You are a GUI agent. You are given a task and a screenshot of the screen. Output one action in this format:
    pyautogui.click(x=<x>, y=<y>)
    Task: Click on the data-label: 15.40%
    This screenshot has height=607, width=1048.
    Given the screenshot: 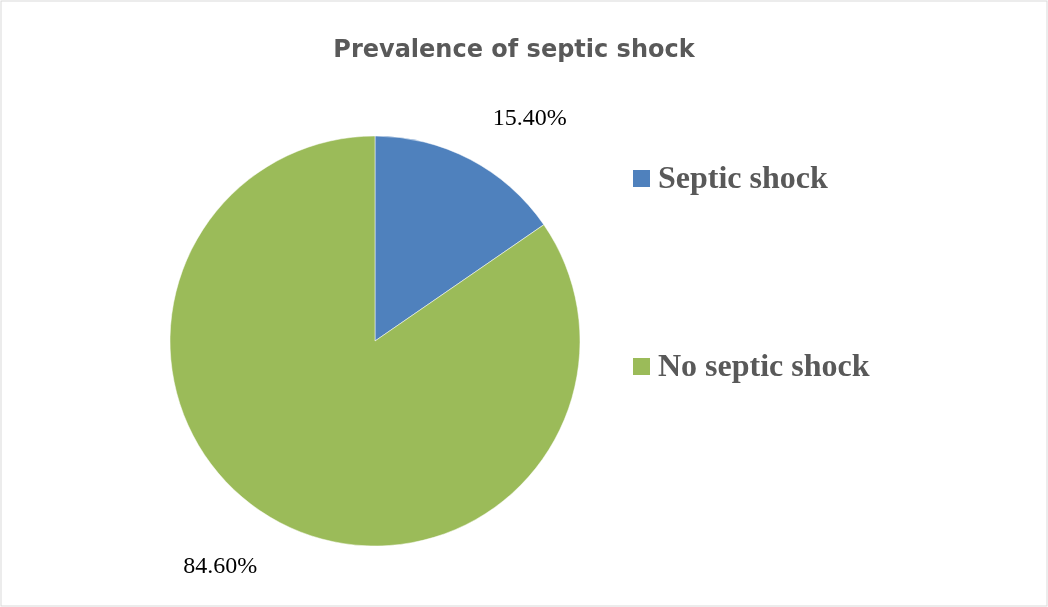 What is the action you would take?
    pyautogui.click(x=529, y=117)
    